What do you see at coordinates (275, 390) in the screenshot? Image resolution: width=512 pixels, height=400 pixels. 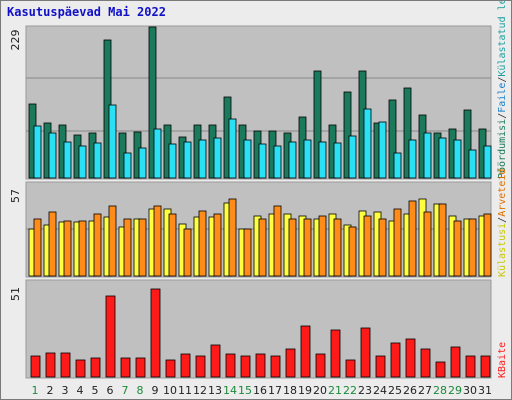 I see `x-label-day-17: 17` at bounding box center [275, 390].